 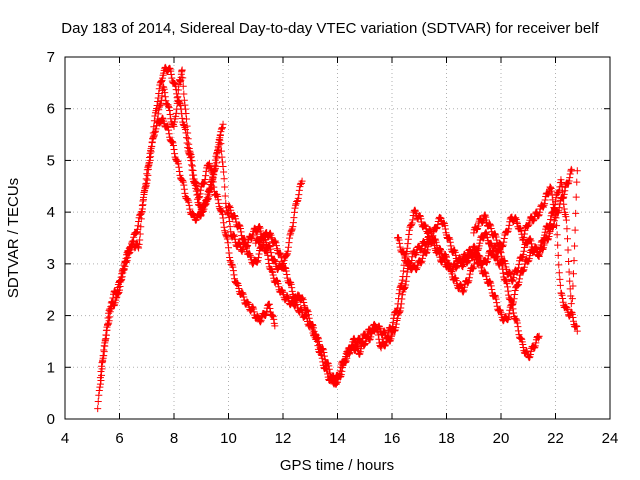 What do you see at coordinates (65, 438) in the screenshot?
I see `x-tick-label: 4` at bounding box center [65, 438].